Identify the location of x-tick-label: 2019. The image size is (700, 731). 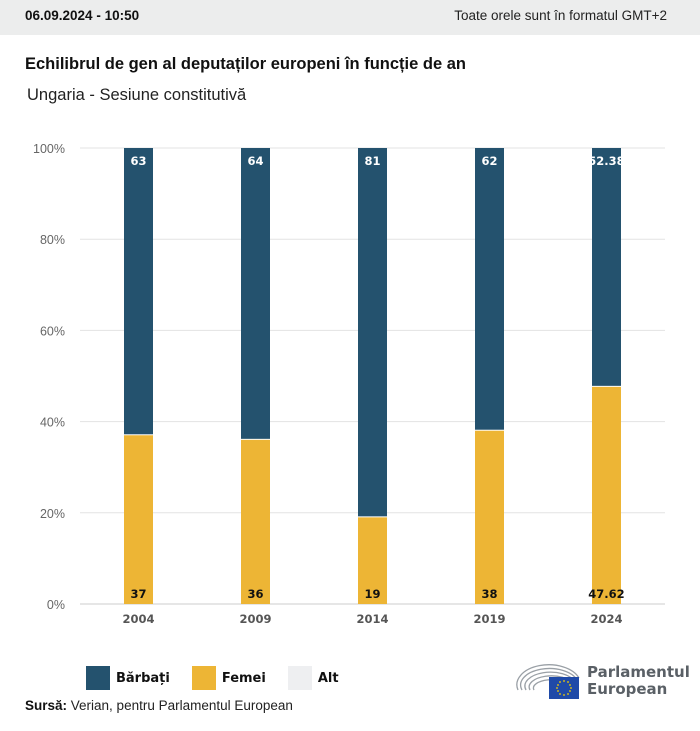
(489, 619).